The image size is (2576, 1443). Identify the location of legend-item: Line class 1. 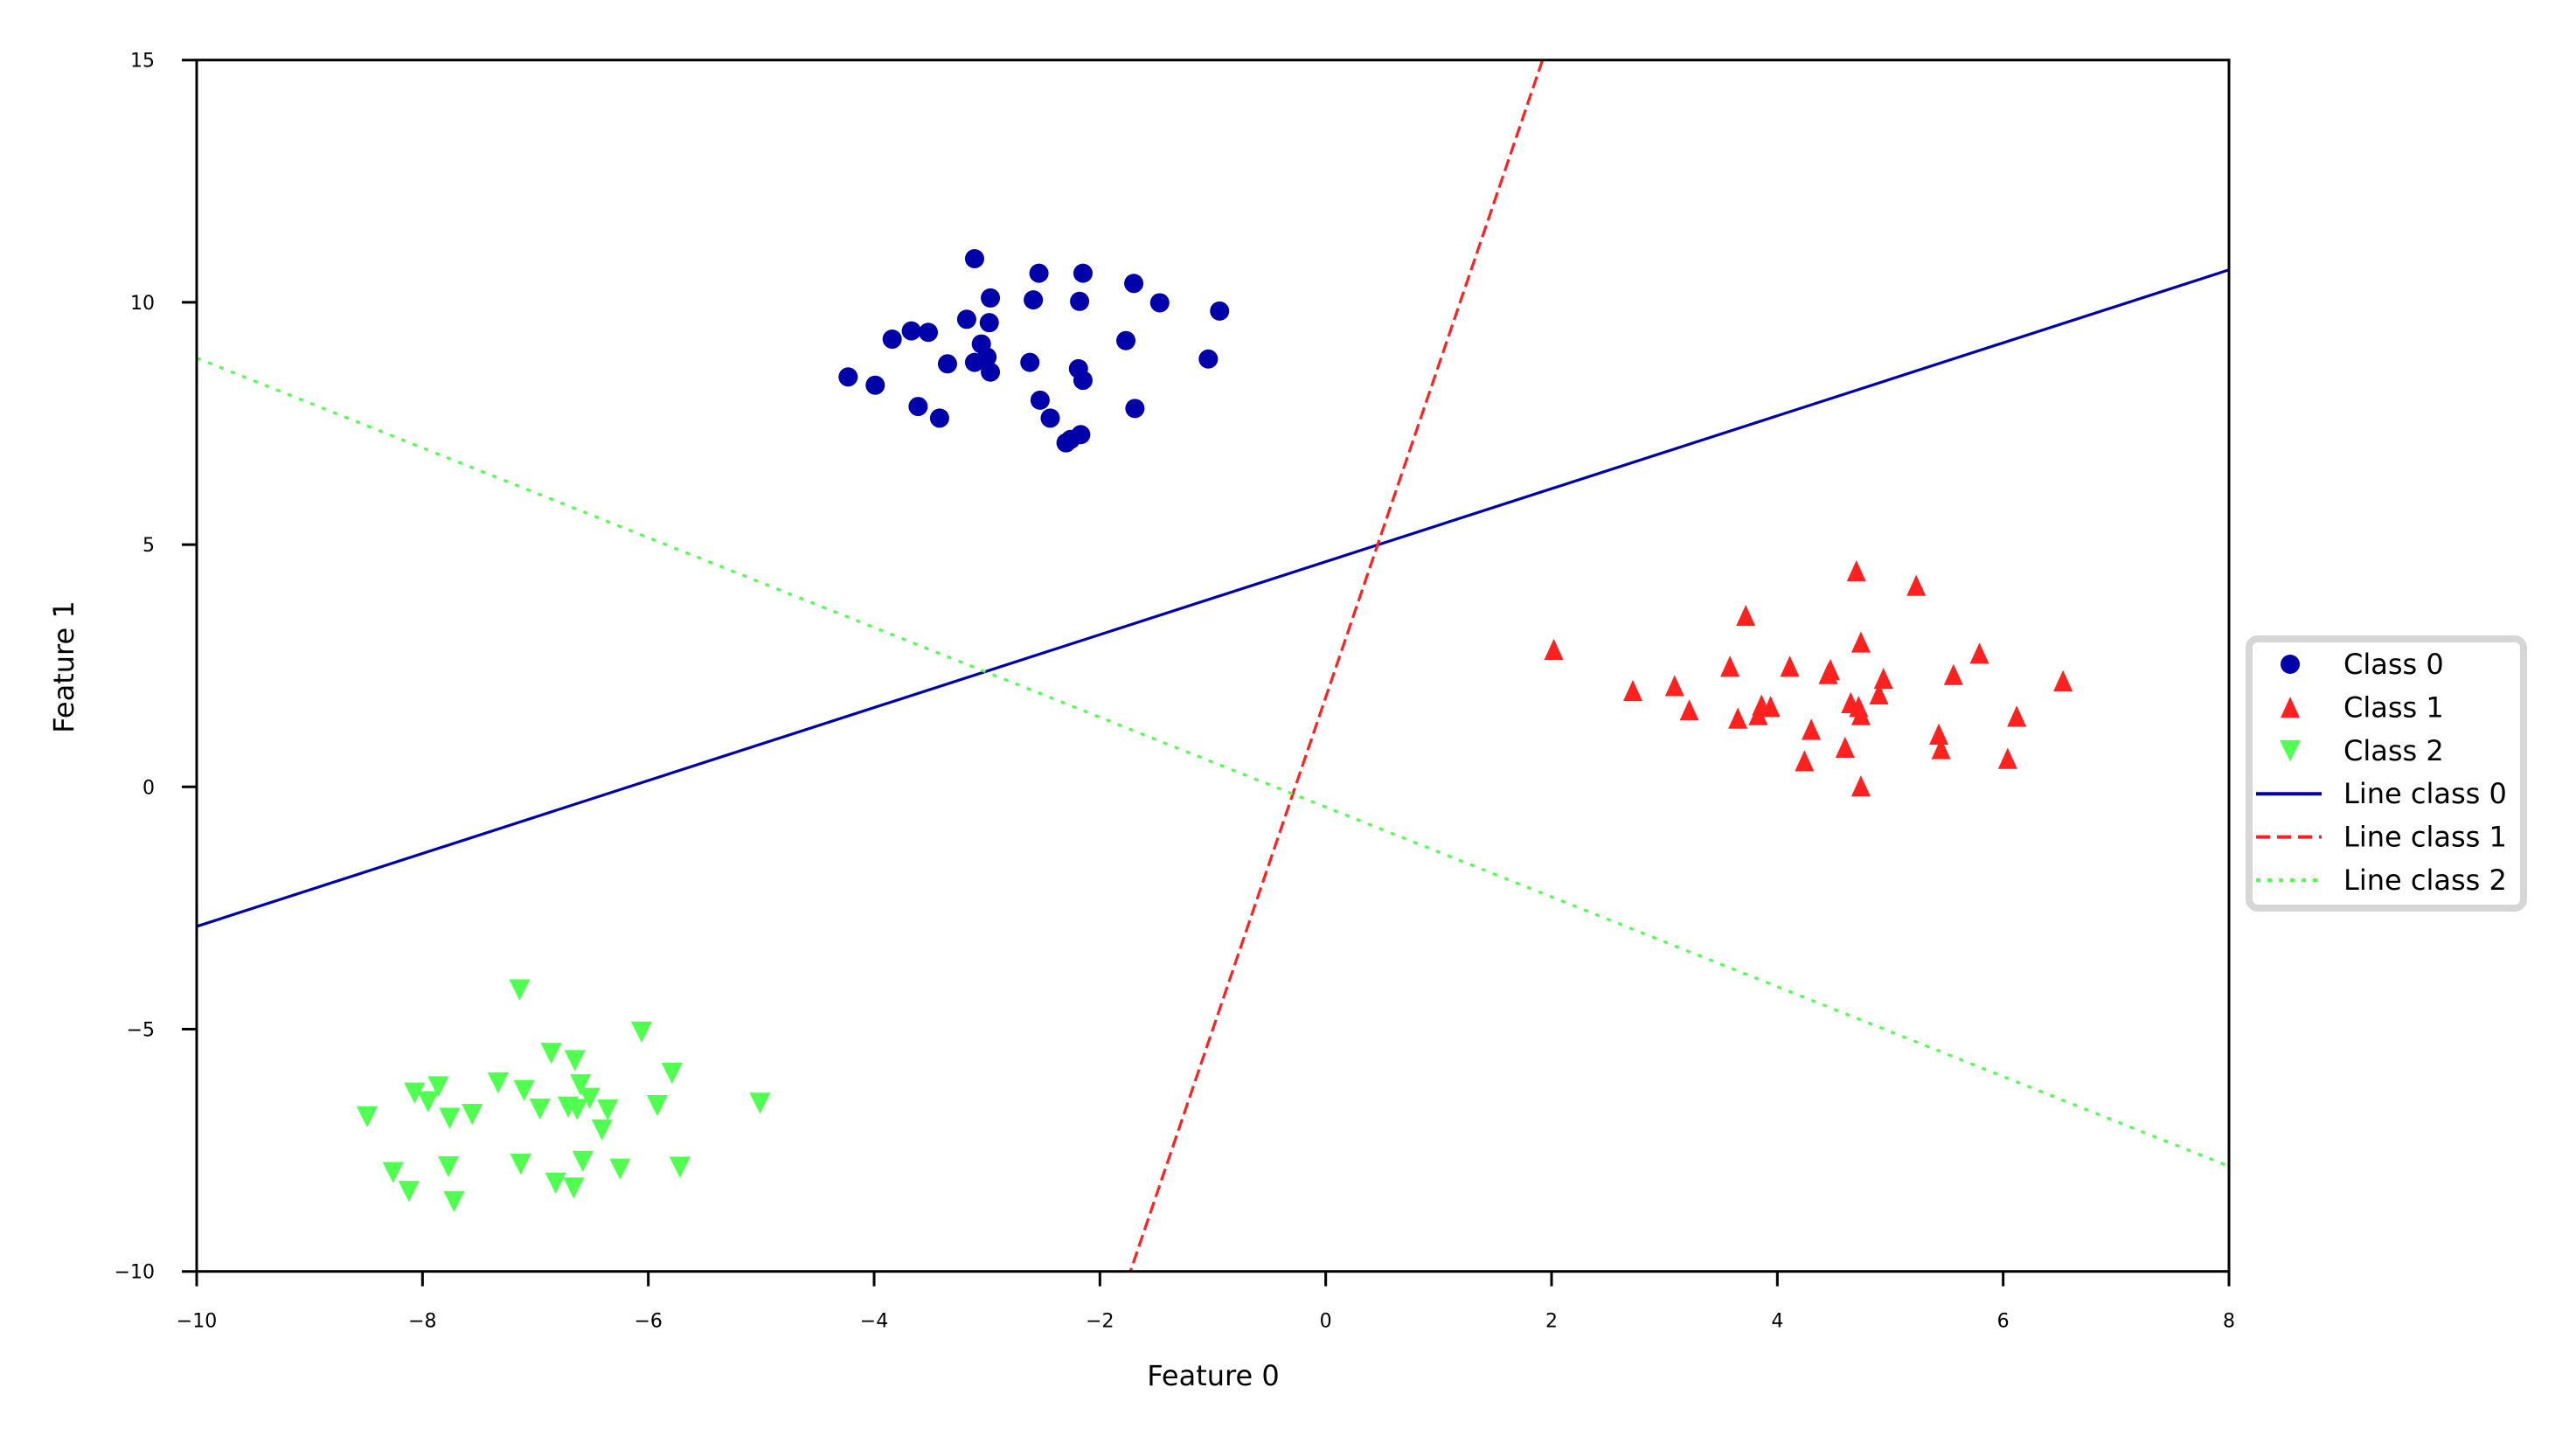
(2381, 838).